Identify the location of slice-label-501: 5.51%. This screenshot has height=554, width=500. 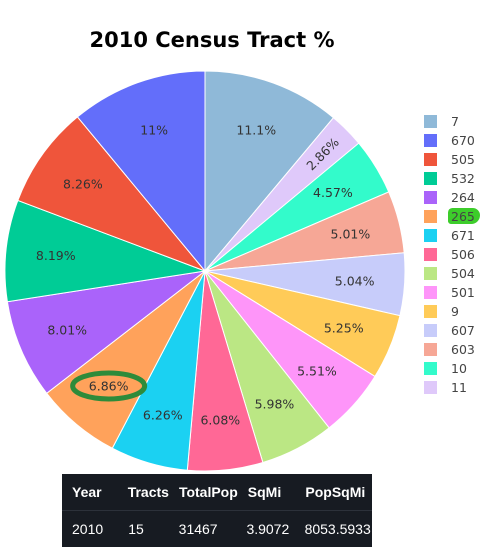
(317, 370).